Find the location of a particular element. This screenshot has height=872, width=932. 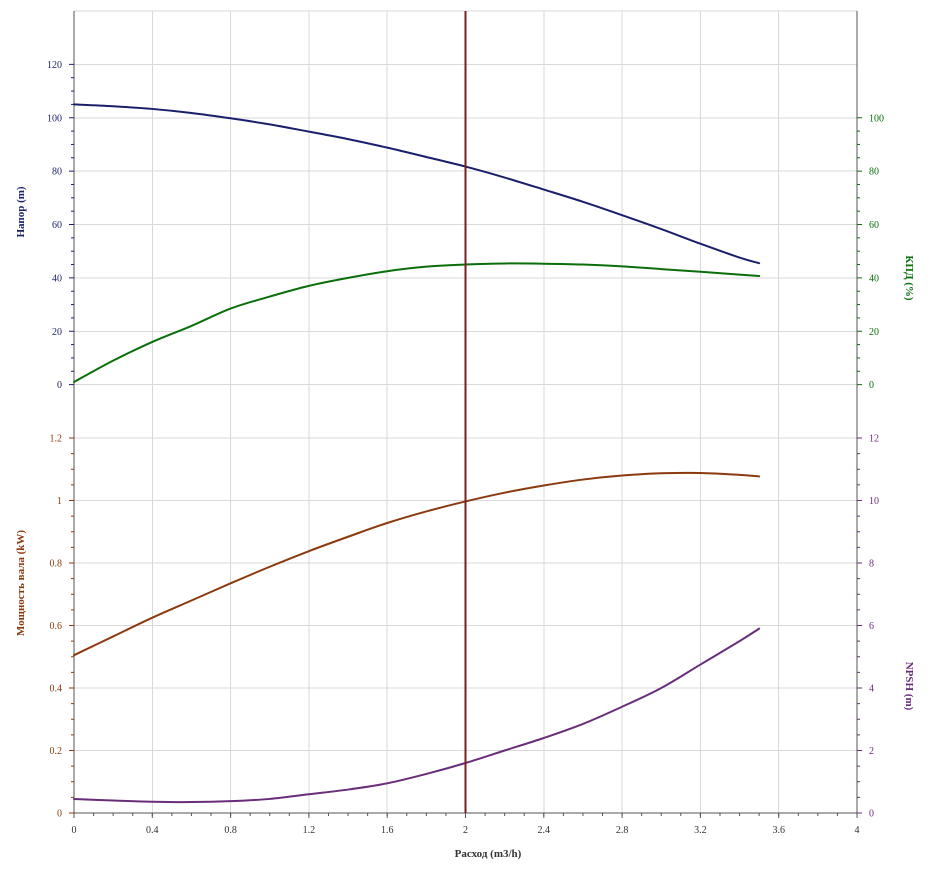

head-axis-title: Напор (m) is located at coordinates (21, 211).